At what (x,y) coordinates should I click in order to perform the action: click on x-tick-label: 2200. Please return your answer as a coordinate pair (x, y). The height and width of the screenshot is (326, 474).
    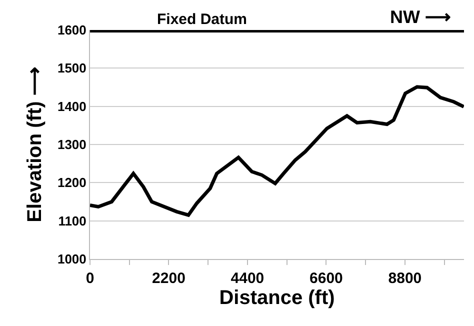
    Looking at the image, I should click on (169, 278).